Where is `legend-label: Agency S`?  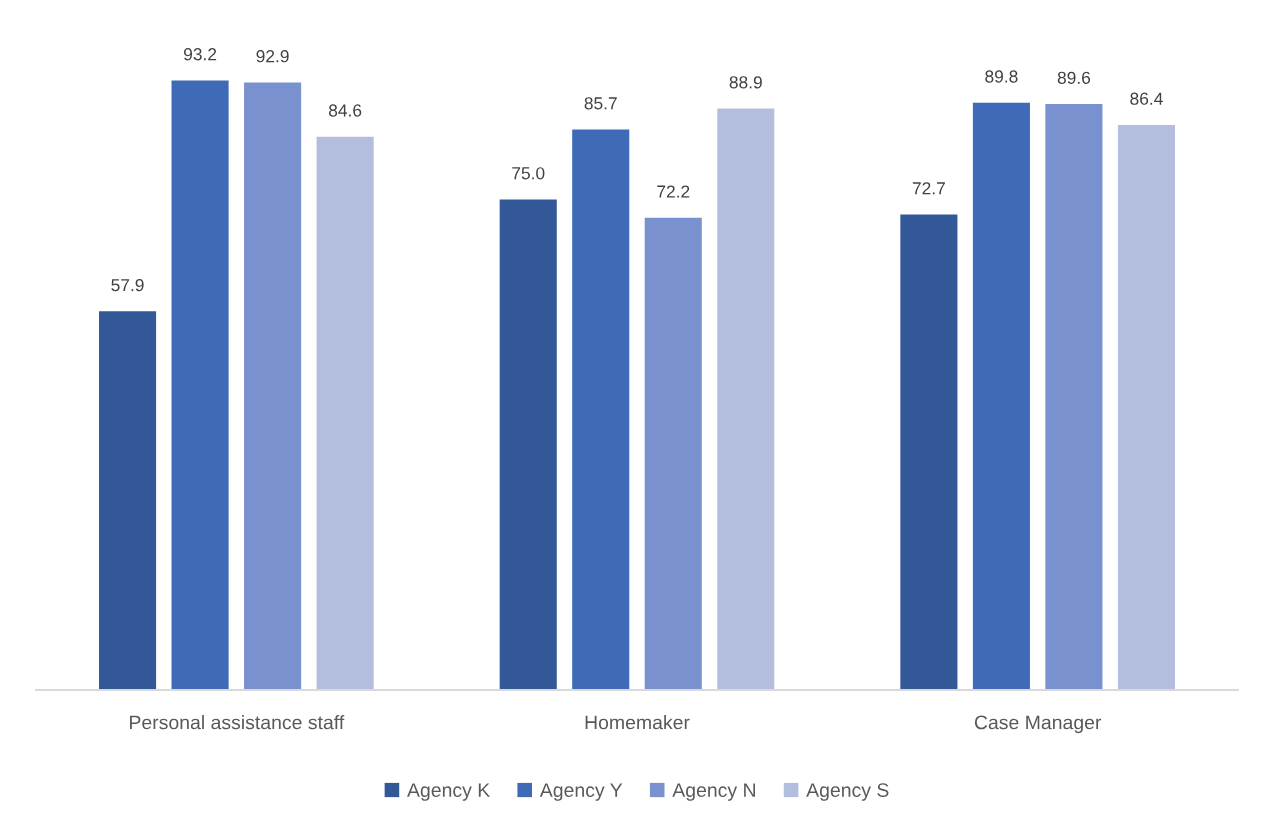
legend-label: Agency S is located at coordinates (847, 792).